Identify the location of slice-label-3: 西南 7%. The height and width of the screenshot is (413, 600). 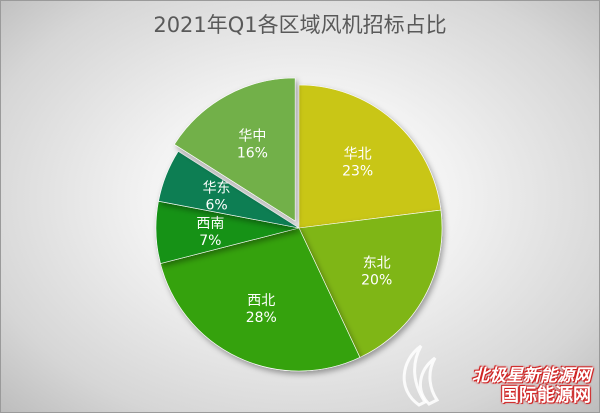
(210, 232).